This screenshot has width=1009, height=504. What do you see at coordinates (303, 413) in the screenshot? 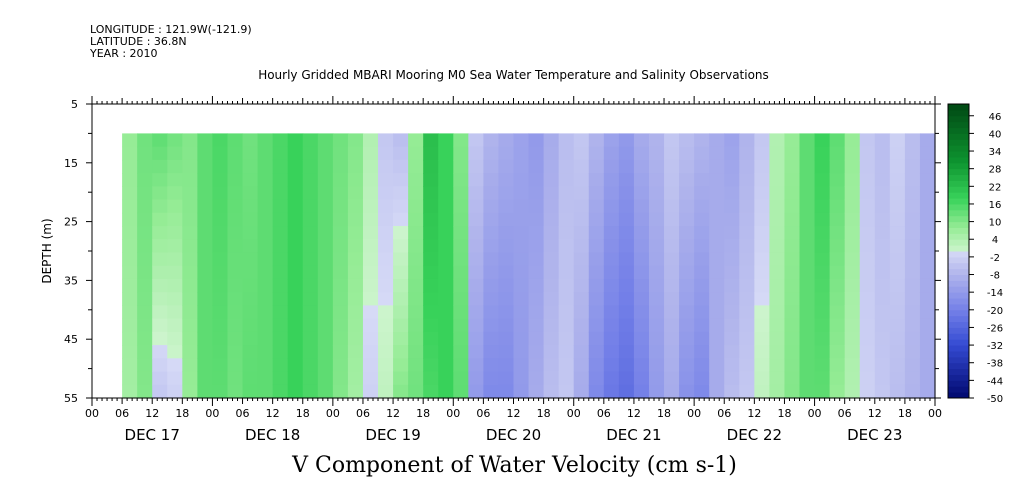
I see `x-hour-label: 18` at bounding box center [303, 413].